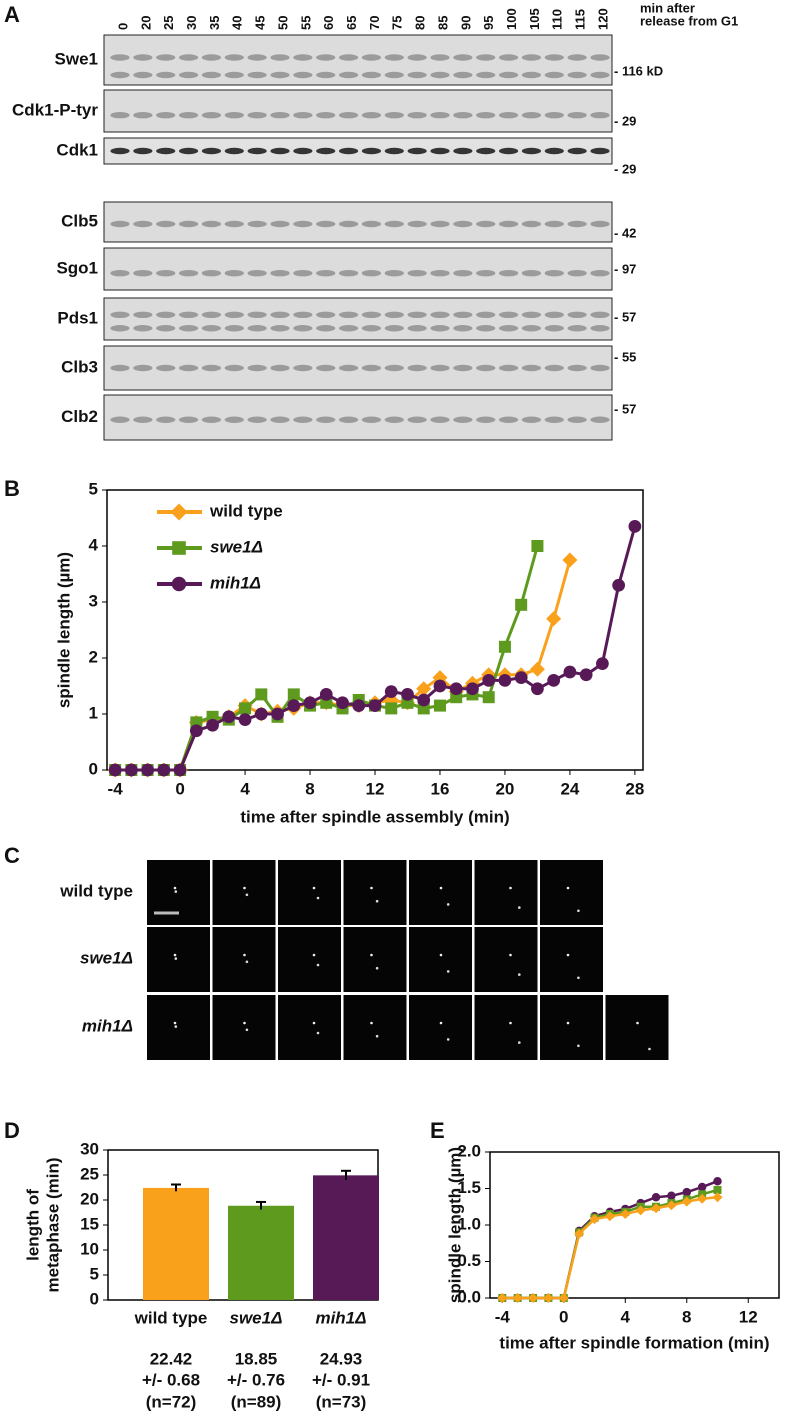 Image resolution: width=800 pixels, height=1418 pixels. Describe the element at coordinates (79, 220) in the screenshot. I see `blot-label: Clb5` at that location.